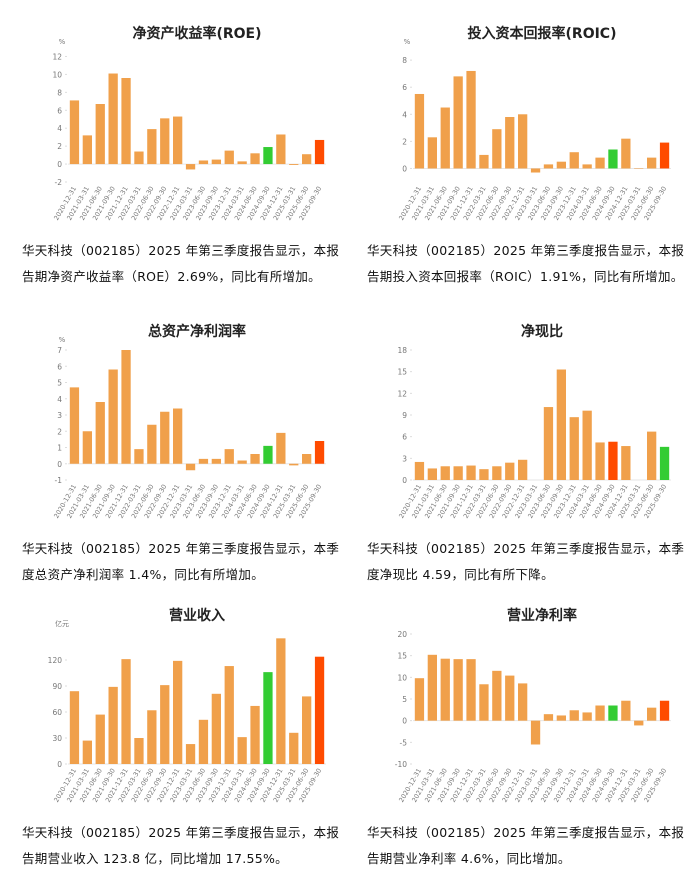 This screenshot has width=691, height=889. Describe the element at coordinates (542, 33) in the screenshot. I see `chart-title: 投入资本回报率(ROIC)` at that location.